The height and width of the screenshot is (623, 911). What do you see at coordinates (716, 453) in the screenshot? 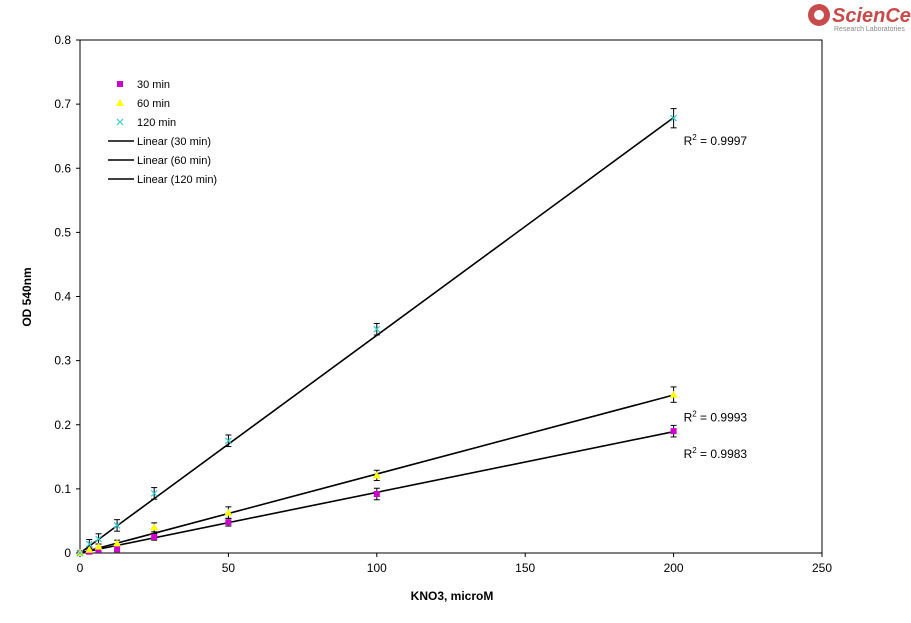
I see `r2-label: R2 = 0.9983` at bounding box center [716, 453].